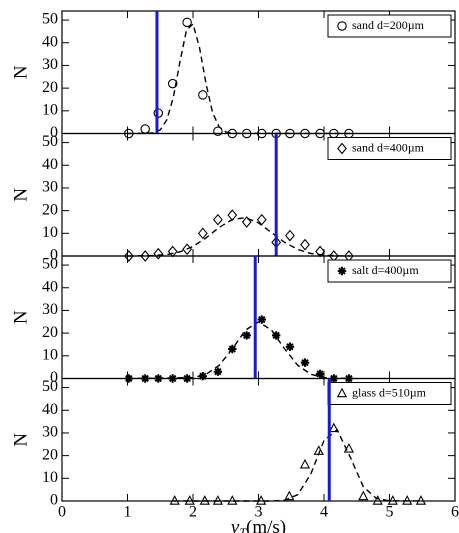 The width and height of the screenshot is (459, 533). Describe the element at coordinates (193, 512) in the screenshot. I see `x-tick-label: 2` at that location.